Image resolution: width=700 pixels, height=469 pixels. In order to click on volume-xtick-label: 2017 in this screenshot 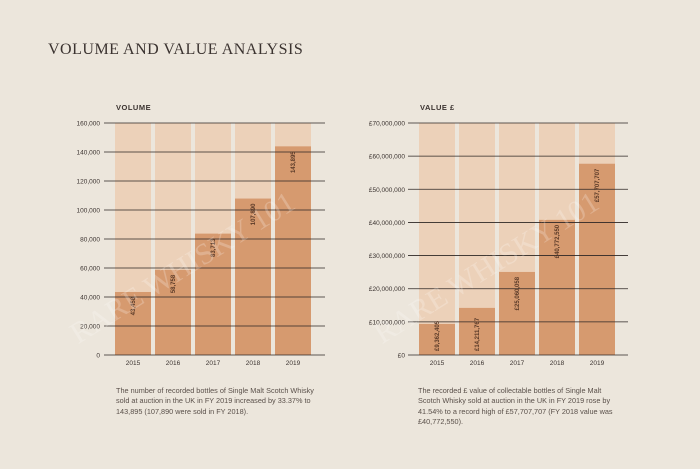, I will do `click(213, 363)`.